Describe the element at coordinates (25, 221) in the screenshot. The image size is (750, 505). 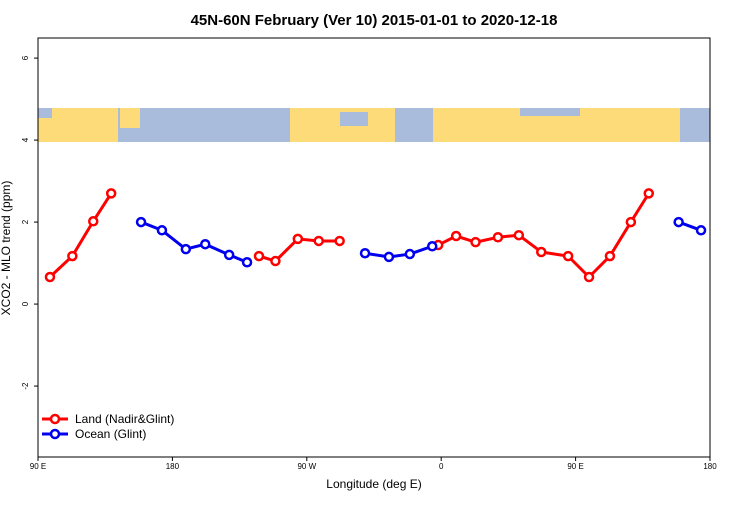
I see `y-tick-label: 2` at that location.